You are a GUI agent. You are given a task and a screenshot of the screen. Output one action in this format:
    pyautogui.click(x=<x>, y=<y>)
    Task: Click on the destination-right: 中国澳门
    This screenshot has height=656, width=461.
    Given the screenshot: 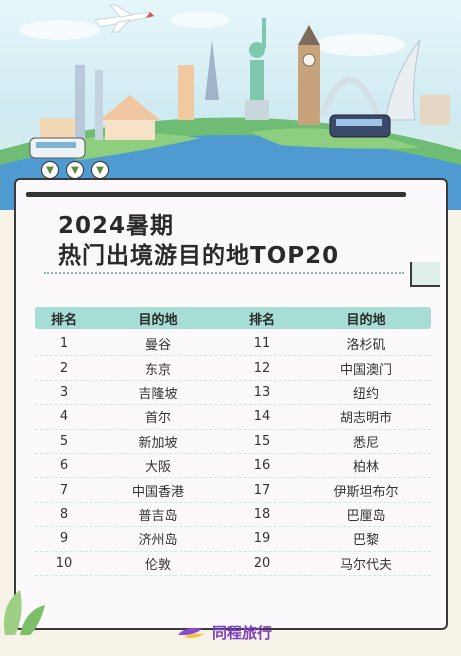 What is the action you would take?
    pyautogui.click(x=365, y=370)
    